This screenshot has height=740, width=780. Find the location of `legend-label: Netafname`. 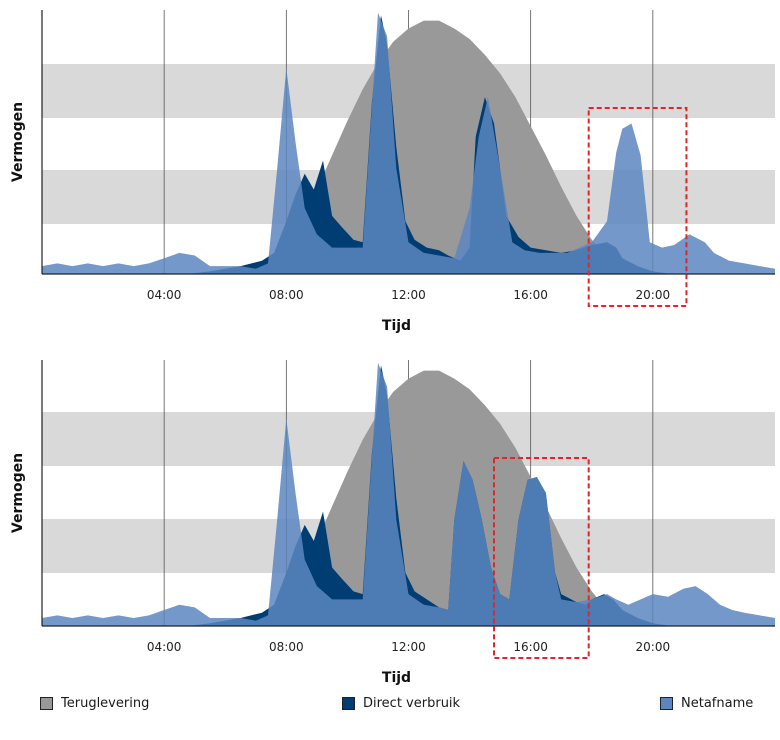

legend-label: Netafname is located at coordinates (717, 703).